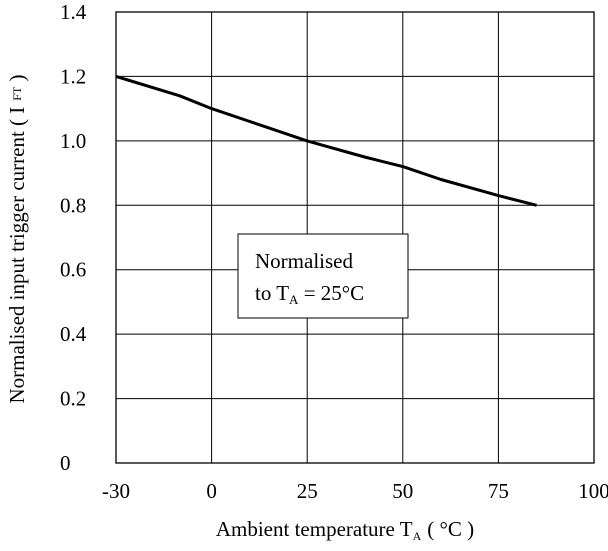 The image size is (608, 551). What do you see at coordinates (272, 293) in the screenshot?
I see `annotation-line2-prefix: to T` at bounding box center [272, 293].